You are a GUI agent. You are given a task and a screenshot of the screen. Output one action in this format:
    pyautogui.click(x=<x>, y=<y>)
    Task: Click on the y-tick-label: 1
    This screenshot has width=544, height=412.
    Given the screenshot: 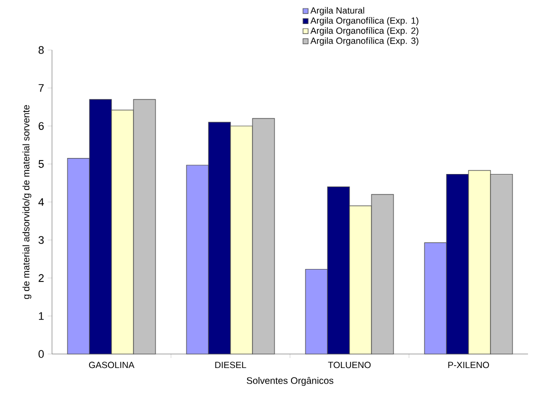 What is the action you would take?
    pyautogui.click(x=41, y=316)
    